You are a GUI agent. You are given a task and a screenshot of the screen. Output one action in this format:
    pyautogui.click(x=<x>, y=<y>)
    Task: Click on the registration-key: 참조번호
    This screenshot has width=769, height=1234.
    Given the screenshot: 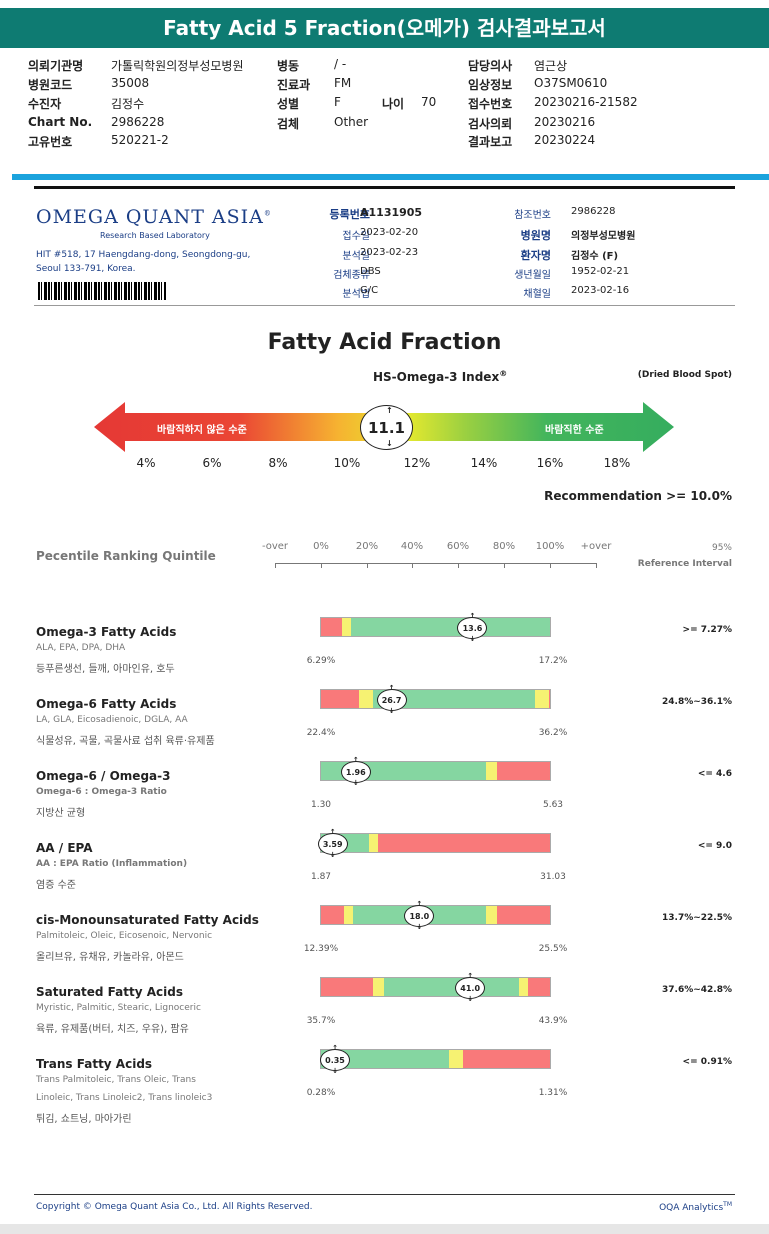 What is the action you would take?
    pyautogui.click(x=532, y=215)
    